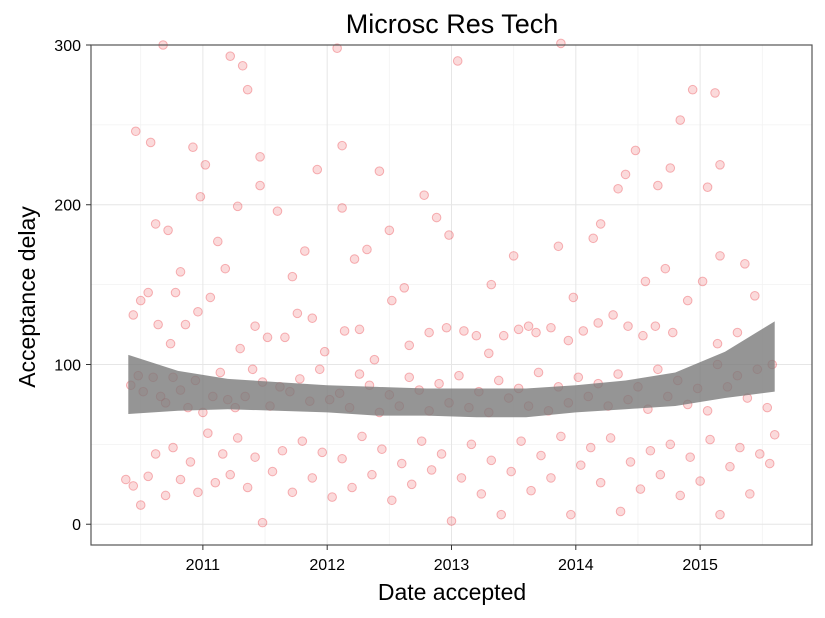 This screenshot has height=618, width=825. I want to click on y-tick-label: 0, so click(76, 525).